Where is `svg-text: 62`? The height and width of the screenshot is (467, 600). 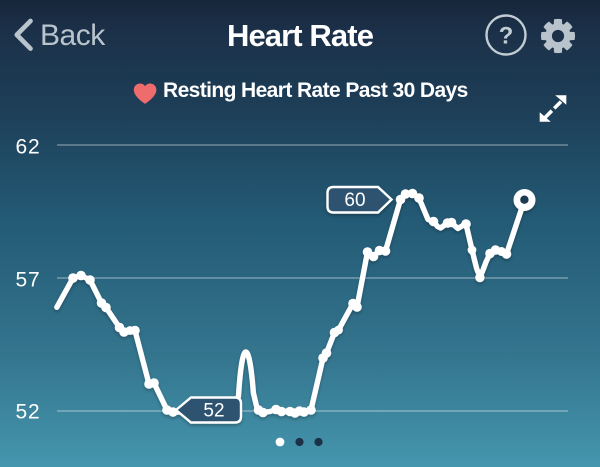 svg-text: 62 is located at coordinates (28, 147).